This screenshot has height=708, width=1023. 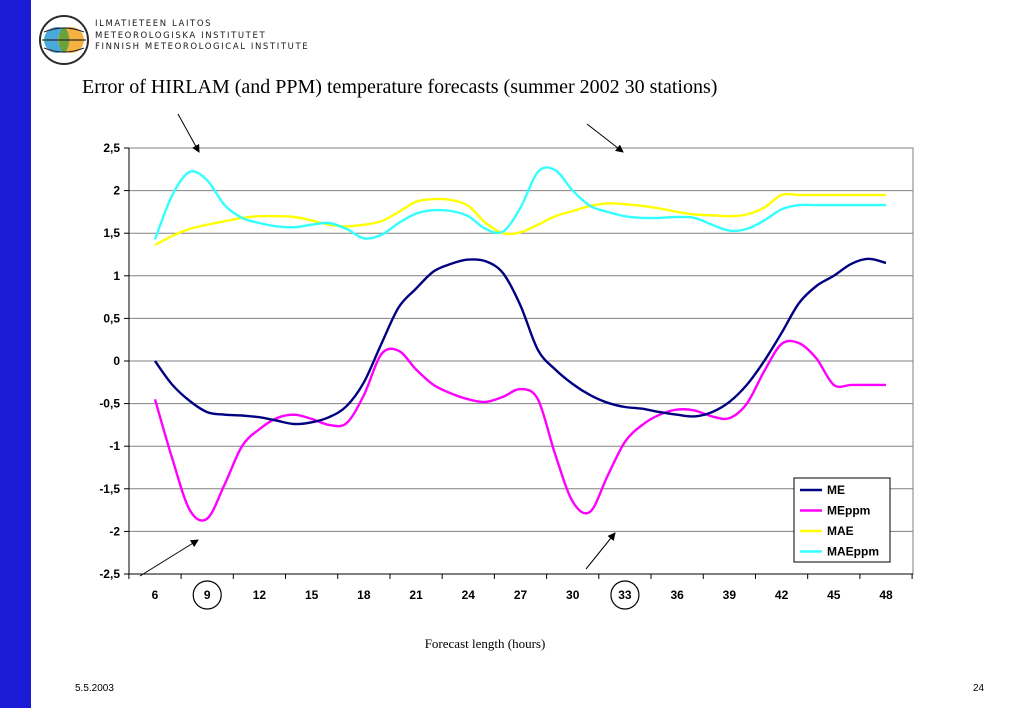 What do you see at coordinates (834, 595) in the screenshot?
I see `x-tick-label: 45` at bounding box center [834, 595].